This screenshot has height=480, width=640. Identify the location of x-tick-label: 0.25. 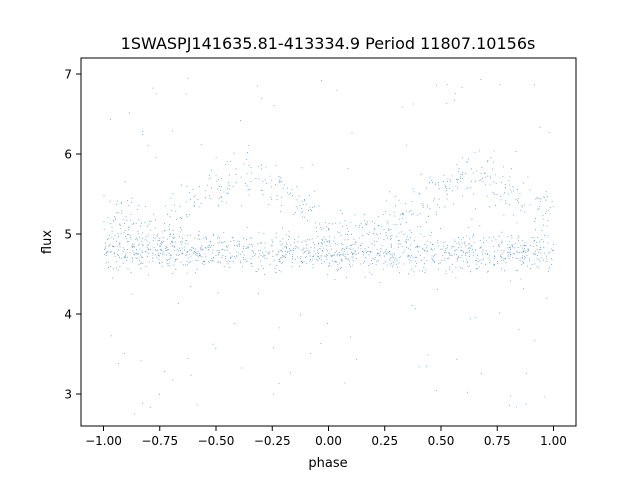
(384, 441).